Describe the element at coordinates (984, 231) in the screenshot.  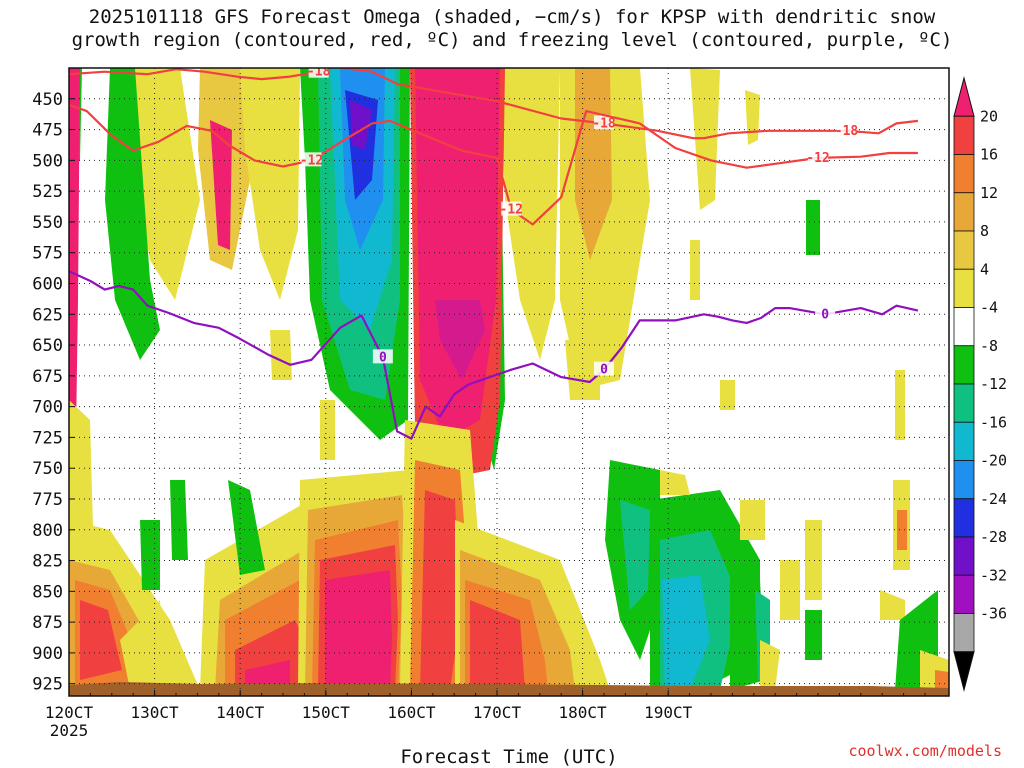
I see `colorbar-label: 8` at that location.